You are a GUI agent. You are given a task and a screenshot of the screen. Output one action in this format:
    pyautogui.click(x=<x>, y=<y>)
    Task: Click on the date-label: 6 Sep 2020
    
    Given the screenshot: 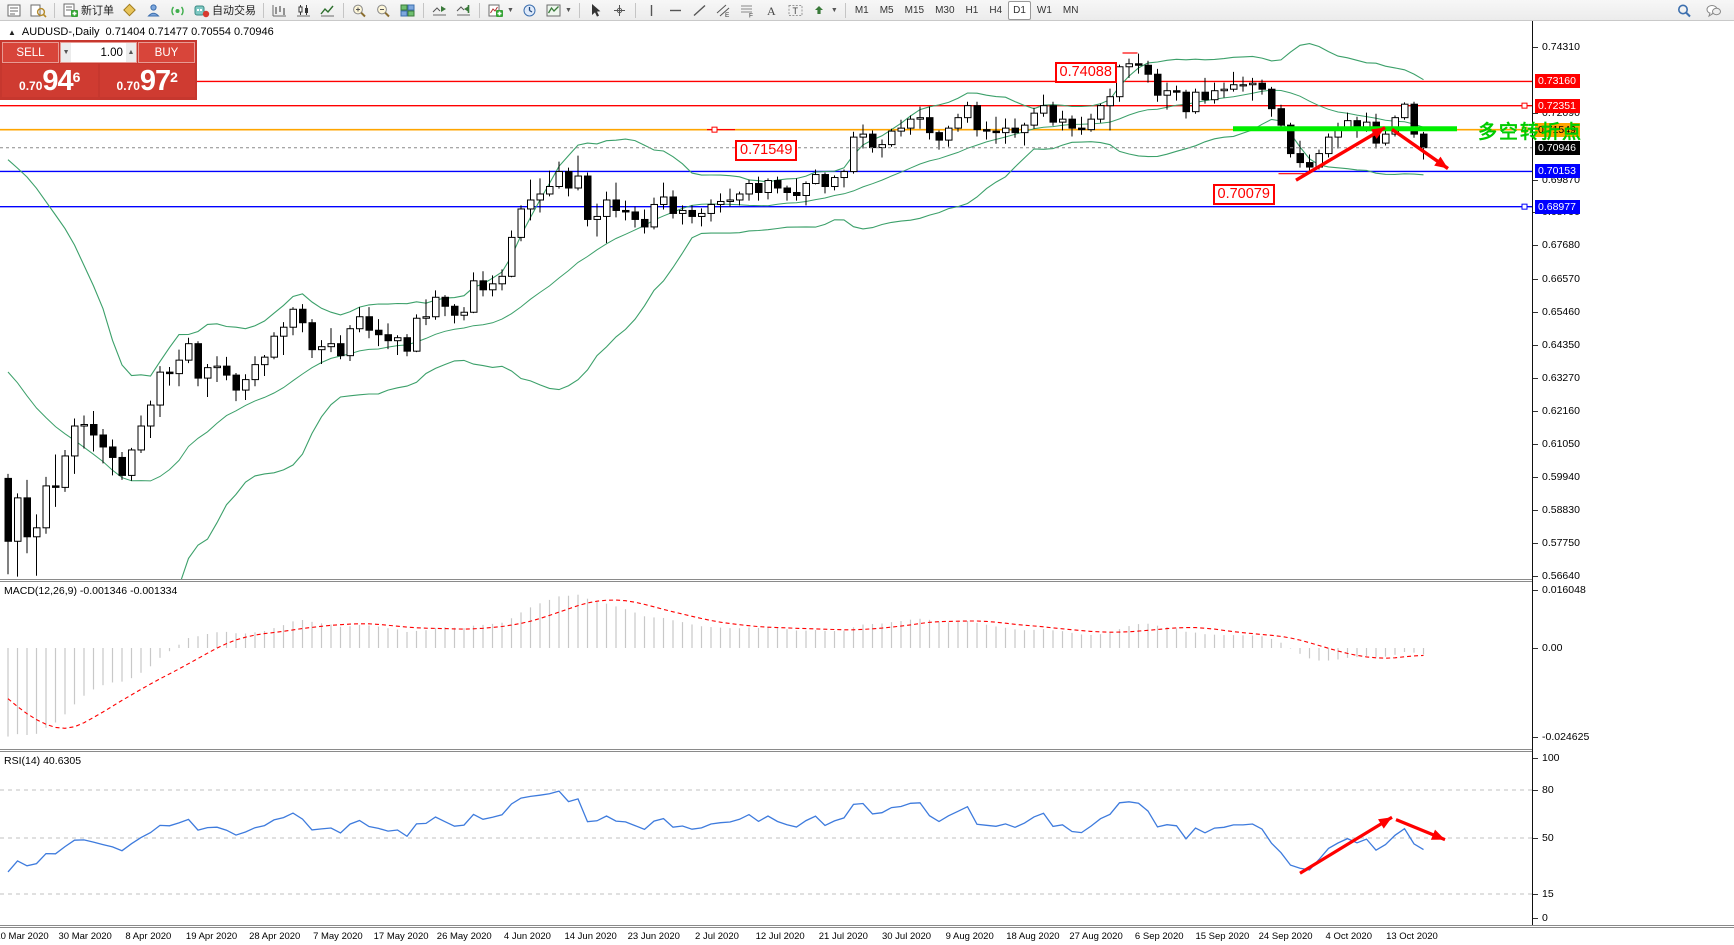 What is the action you would take?
    pyautogui.click(x=1159, y=936)
    